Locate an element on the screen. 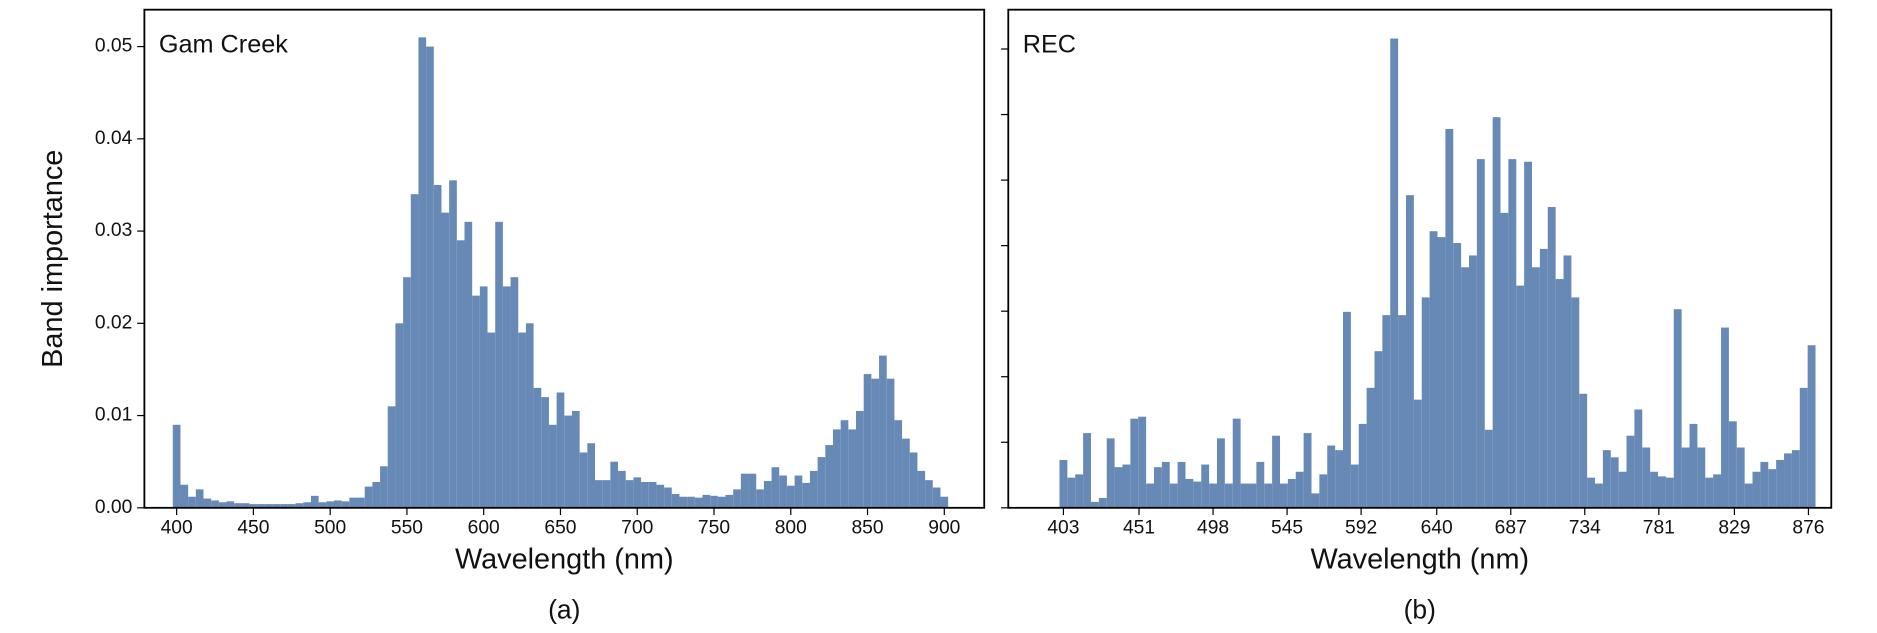 Image resolution: width=1877 pixels, height=633 pixels. panel-title: REC is located at coordinates (1049, 44).